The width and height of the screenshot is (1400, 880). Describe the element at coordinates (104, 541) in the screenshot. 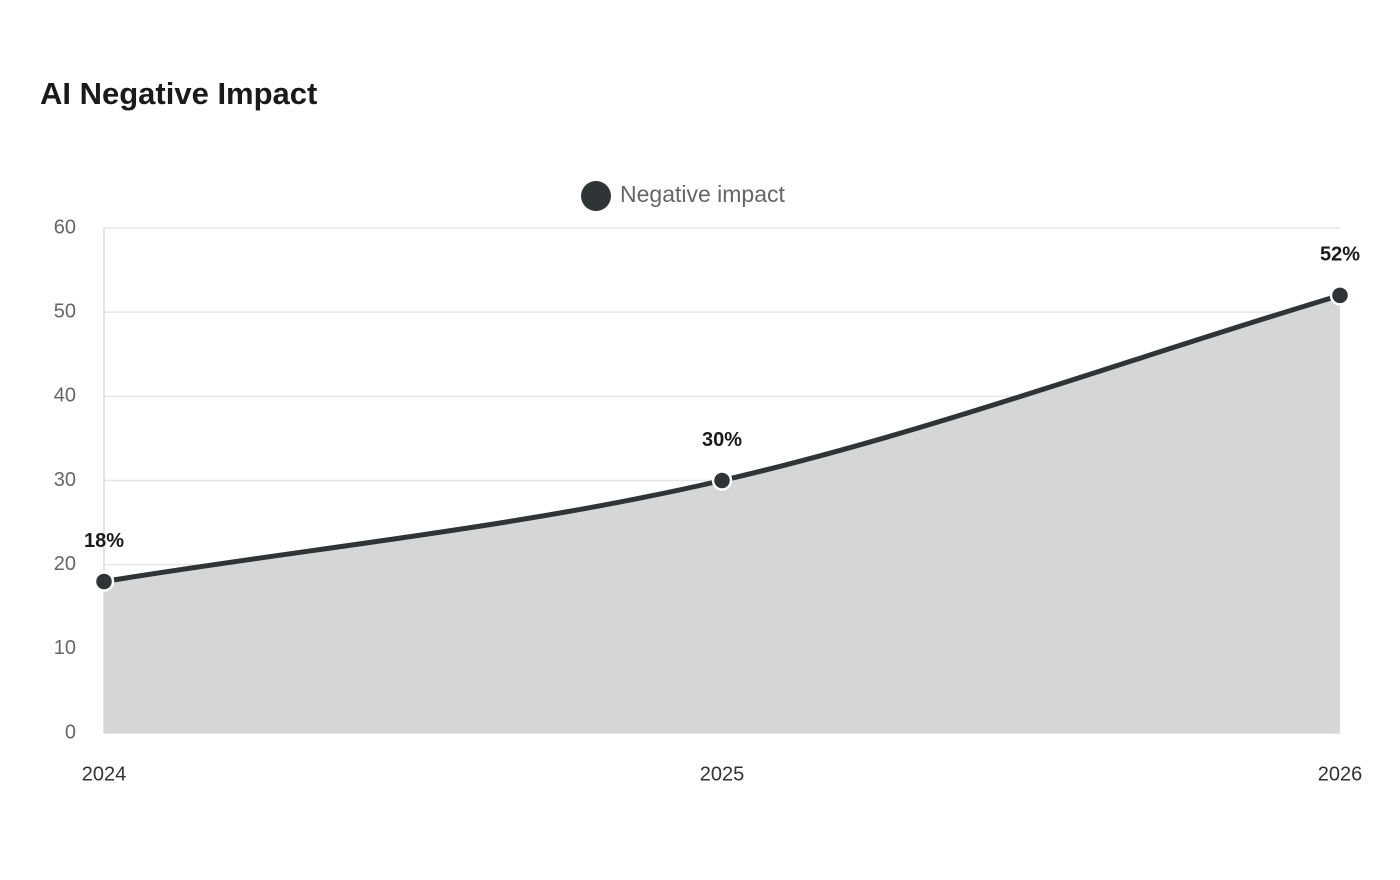

I see `value-label: 18%` at that location.